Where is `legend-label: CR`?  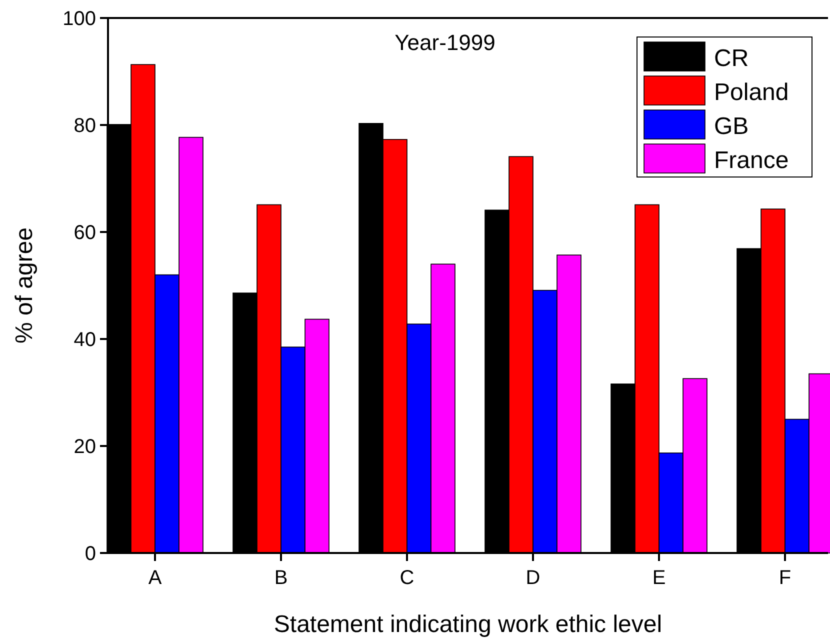 legend-label: CR is located at coordinates (731, 58).